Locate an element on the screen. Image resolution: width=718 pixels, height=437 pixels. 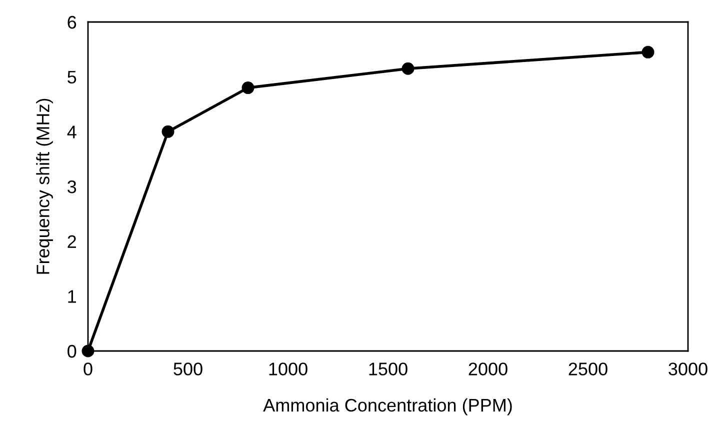
x-tick-label: 1000 is located at coordinates (288, 369).